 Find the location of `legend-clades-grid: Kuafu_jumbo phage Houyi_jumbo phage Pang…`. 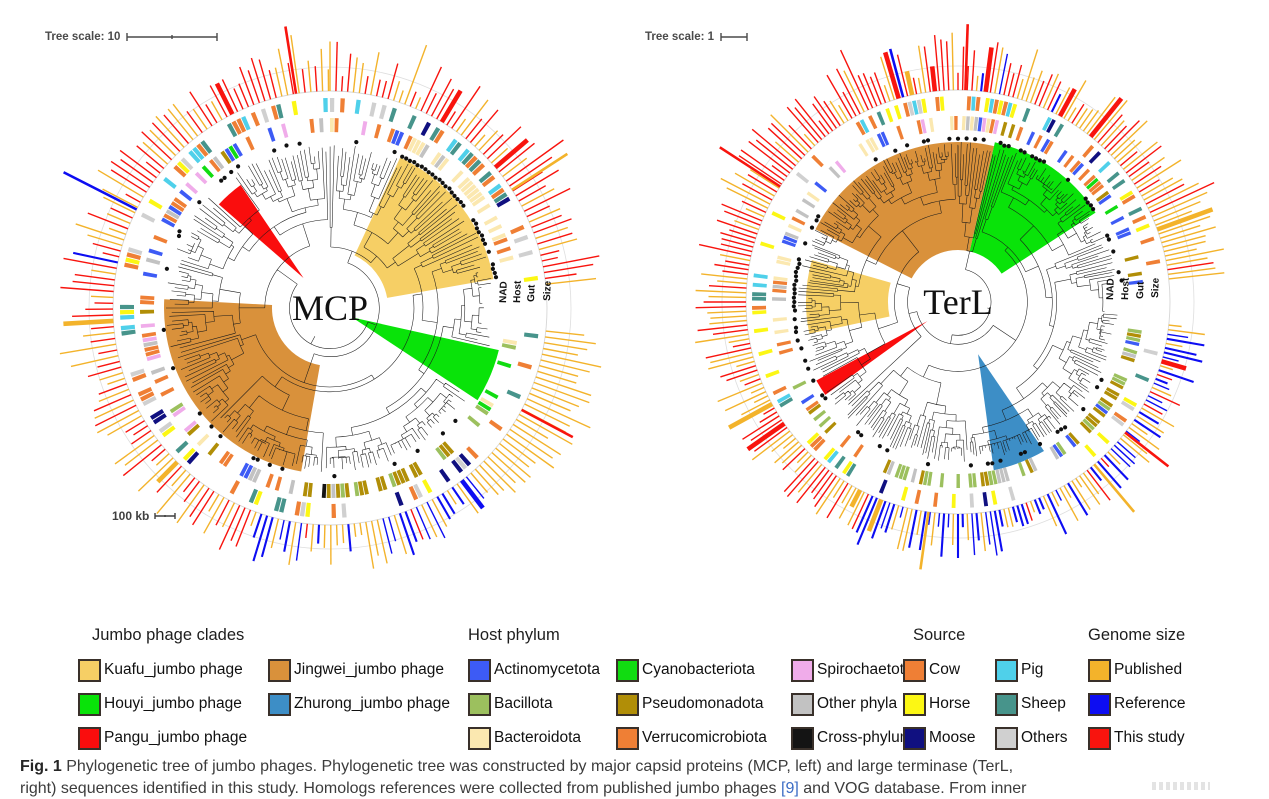

legend-clades-grid: Kuafu_jumbo phage Houyi_jumbo phage Pang… is located at coordinates (264, 704).